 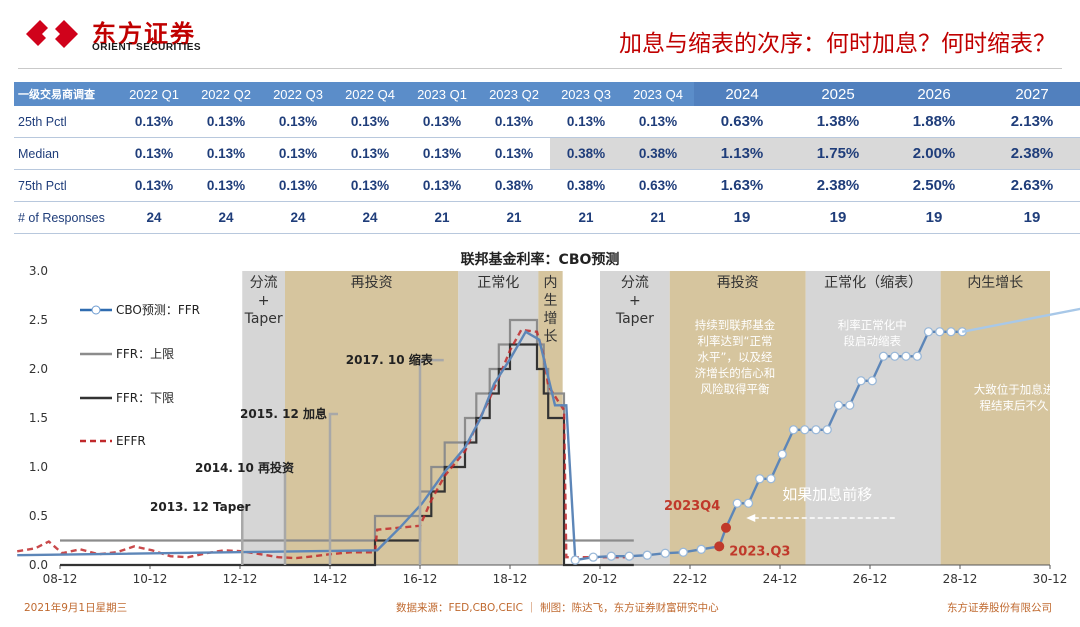 What do you see at coordinates (38, 271) in the screenshot?
I see `y-tick-label: 3.0` at bounding box center [38, 271].